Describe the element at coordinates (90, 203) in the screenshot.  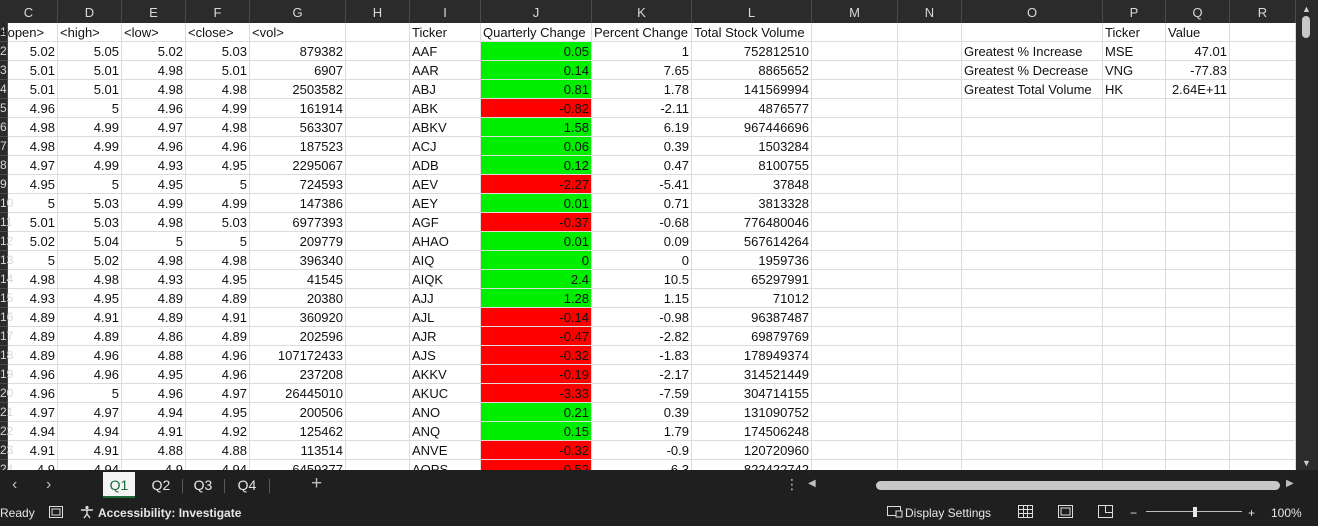
I see `high-cell: 5.03` at that location.